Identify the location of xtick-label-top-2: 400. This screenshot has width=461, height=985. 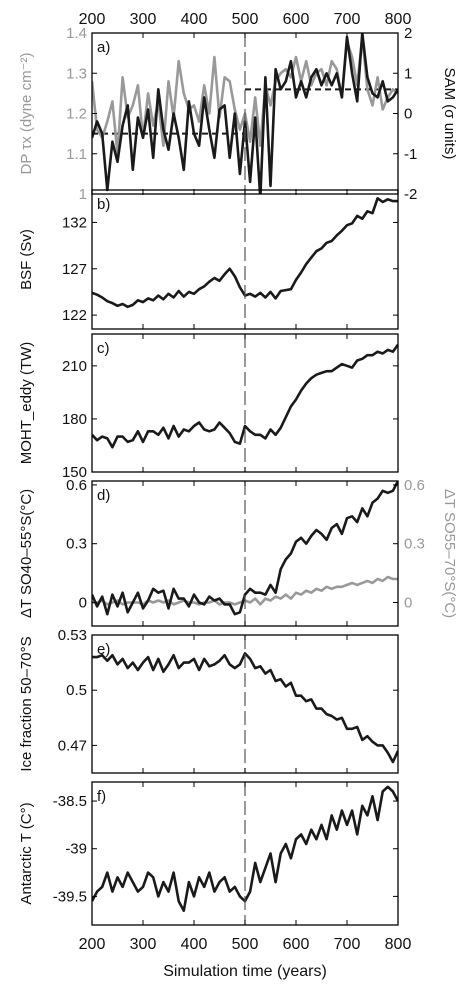
(194, 19).